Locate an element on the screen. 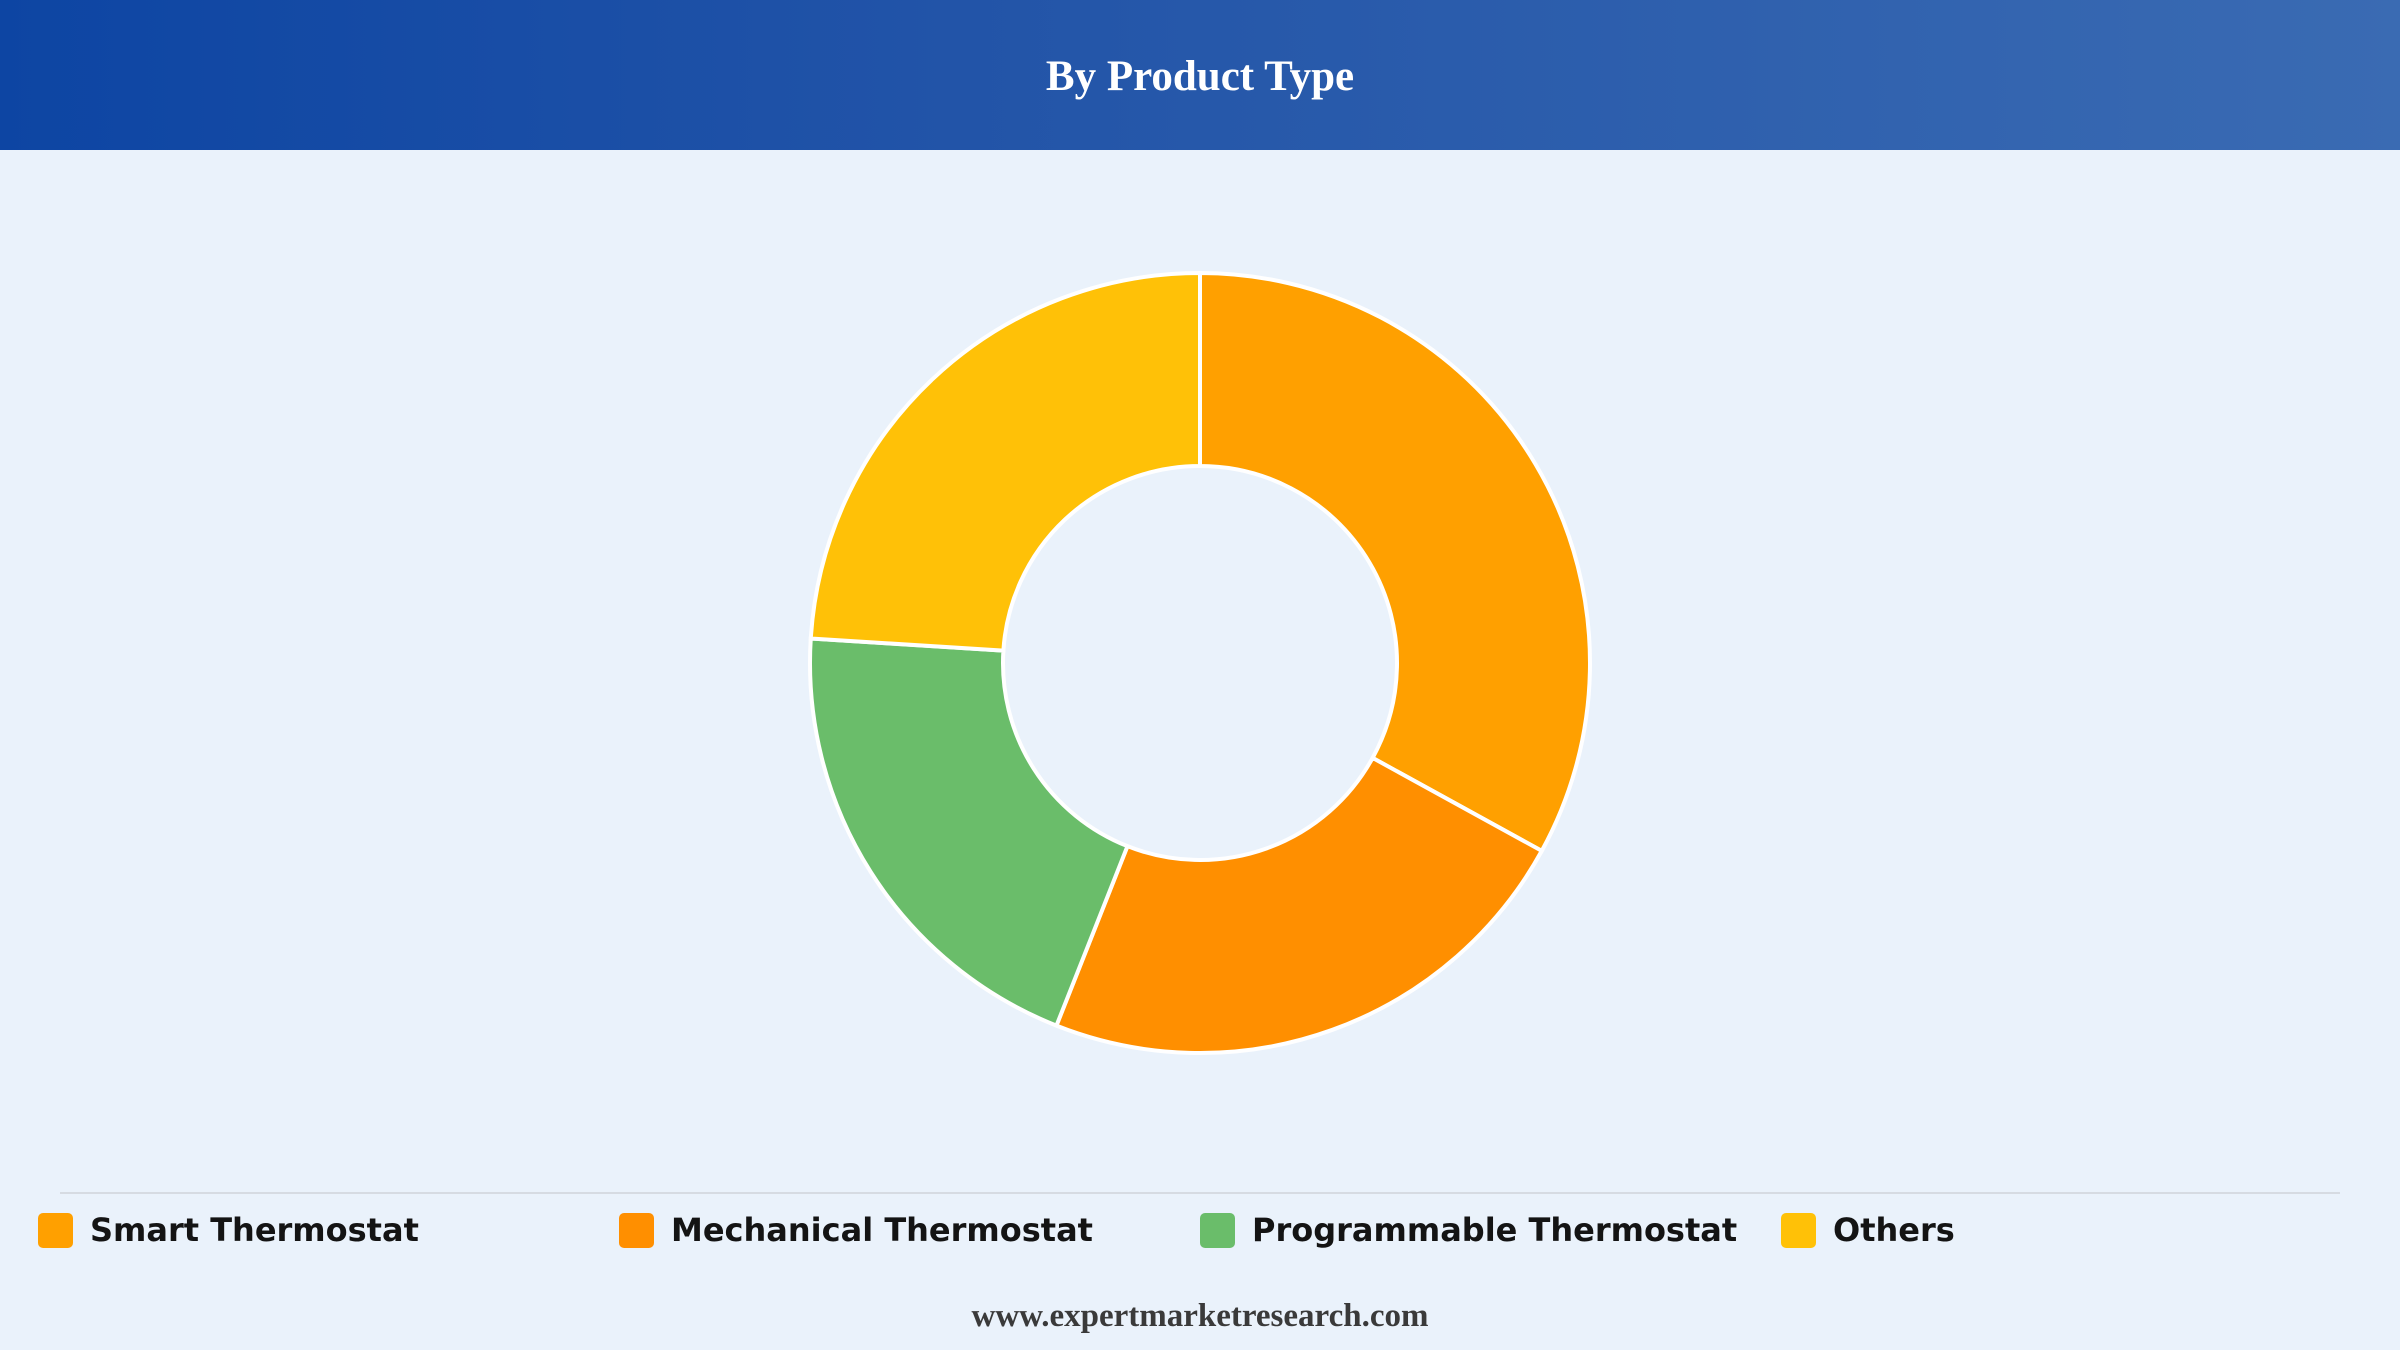 This screenshot has width=2400, height=1350. chart-title: By Product Type is located at coordinates (1200, 76).